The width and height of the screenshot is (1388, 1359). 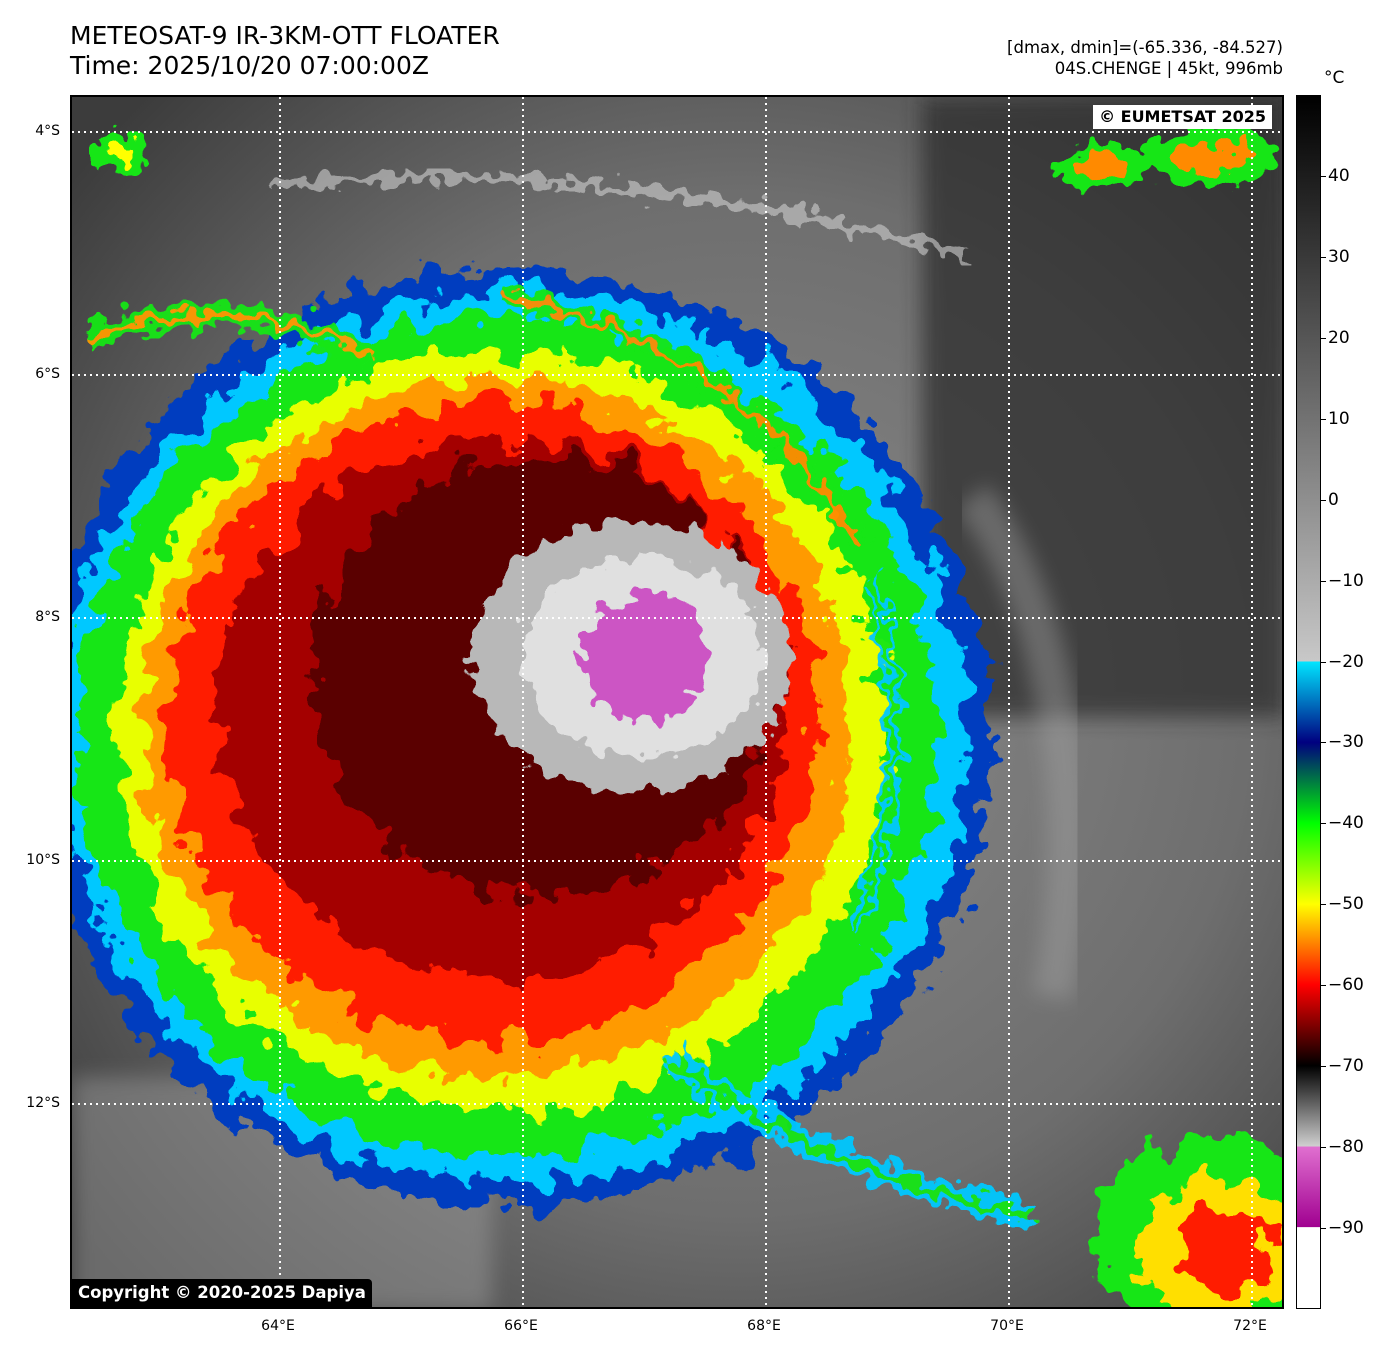 I want to click on colorbar-tick-label: 20, so click(x=1339, y=337).